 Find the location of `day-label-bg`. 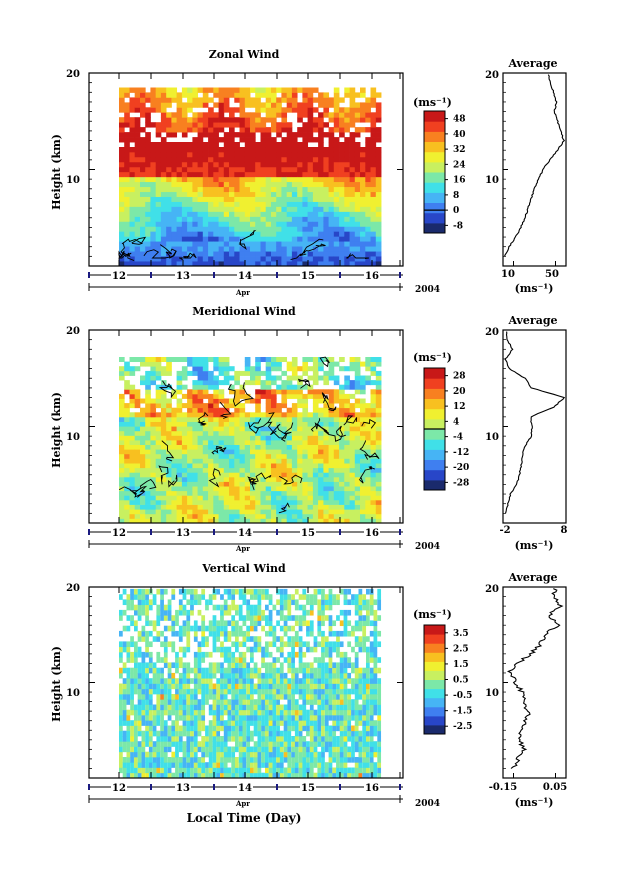

day-label-bg is located at coordinates (308, 532).